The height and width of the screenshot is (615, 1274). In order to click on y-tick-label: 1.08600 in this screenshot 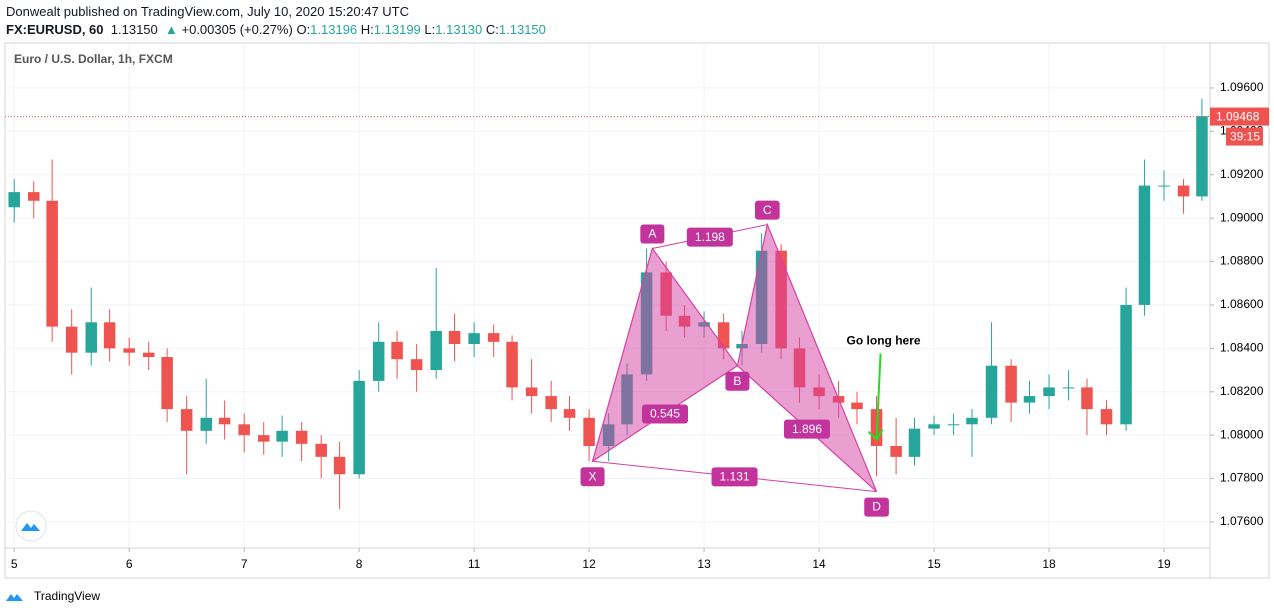, I will do `click(1242, 304)`.